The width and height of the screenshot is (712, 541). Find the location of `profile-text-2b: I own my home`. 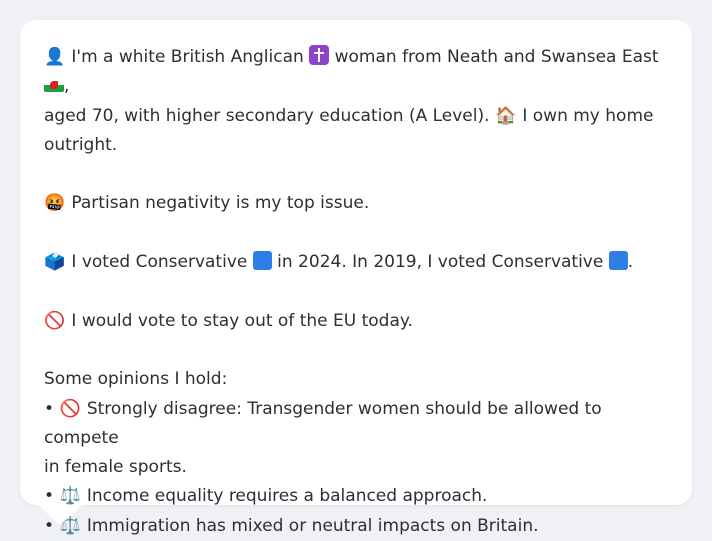

profile-text-2b: I own my home is located at coordinates (588, 115).